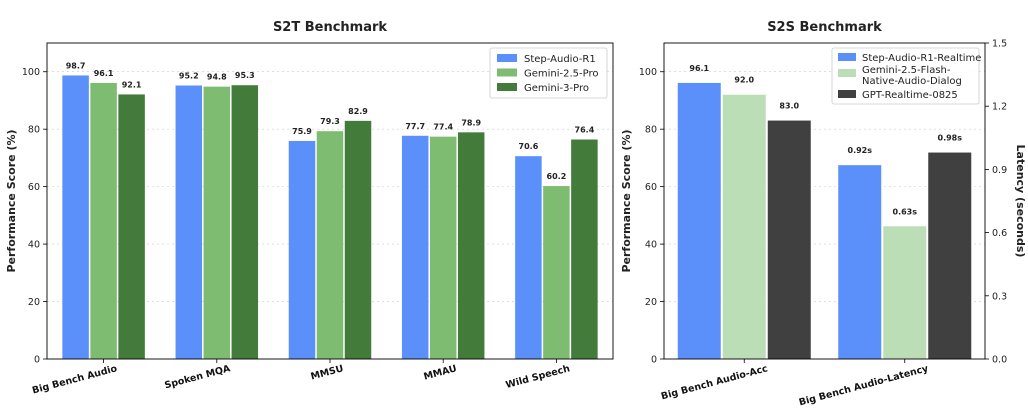  What do you see at coordinates (999, 170) in the screenshot?
I see `y-right-tick-label: 0.9` at bounding box center [999, 170].